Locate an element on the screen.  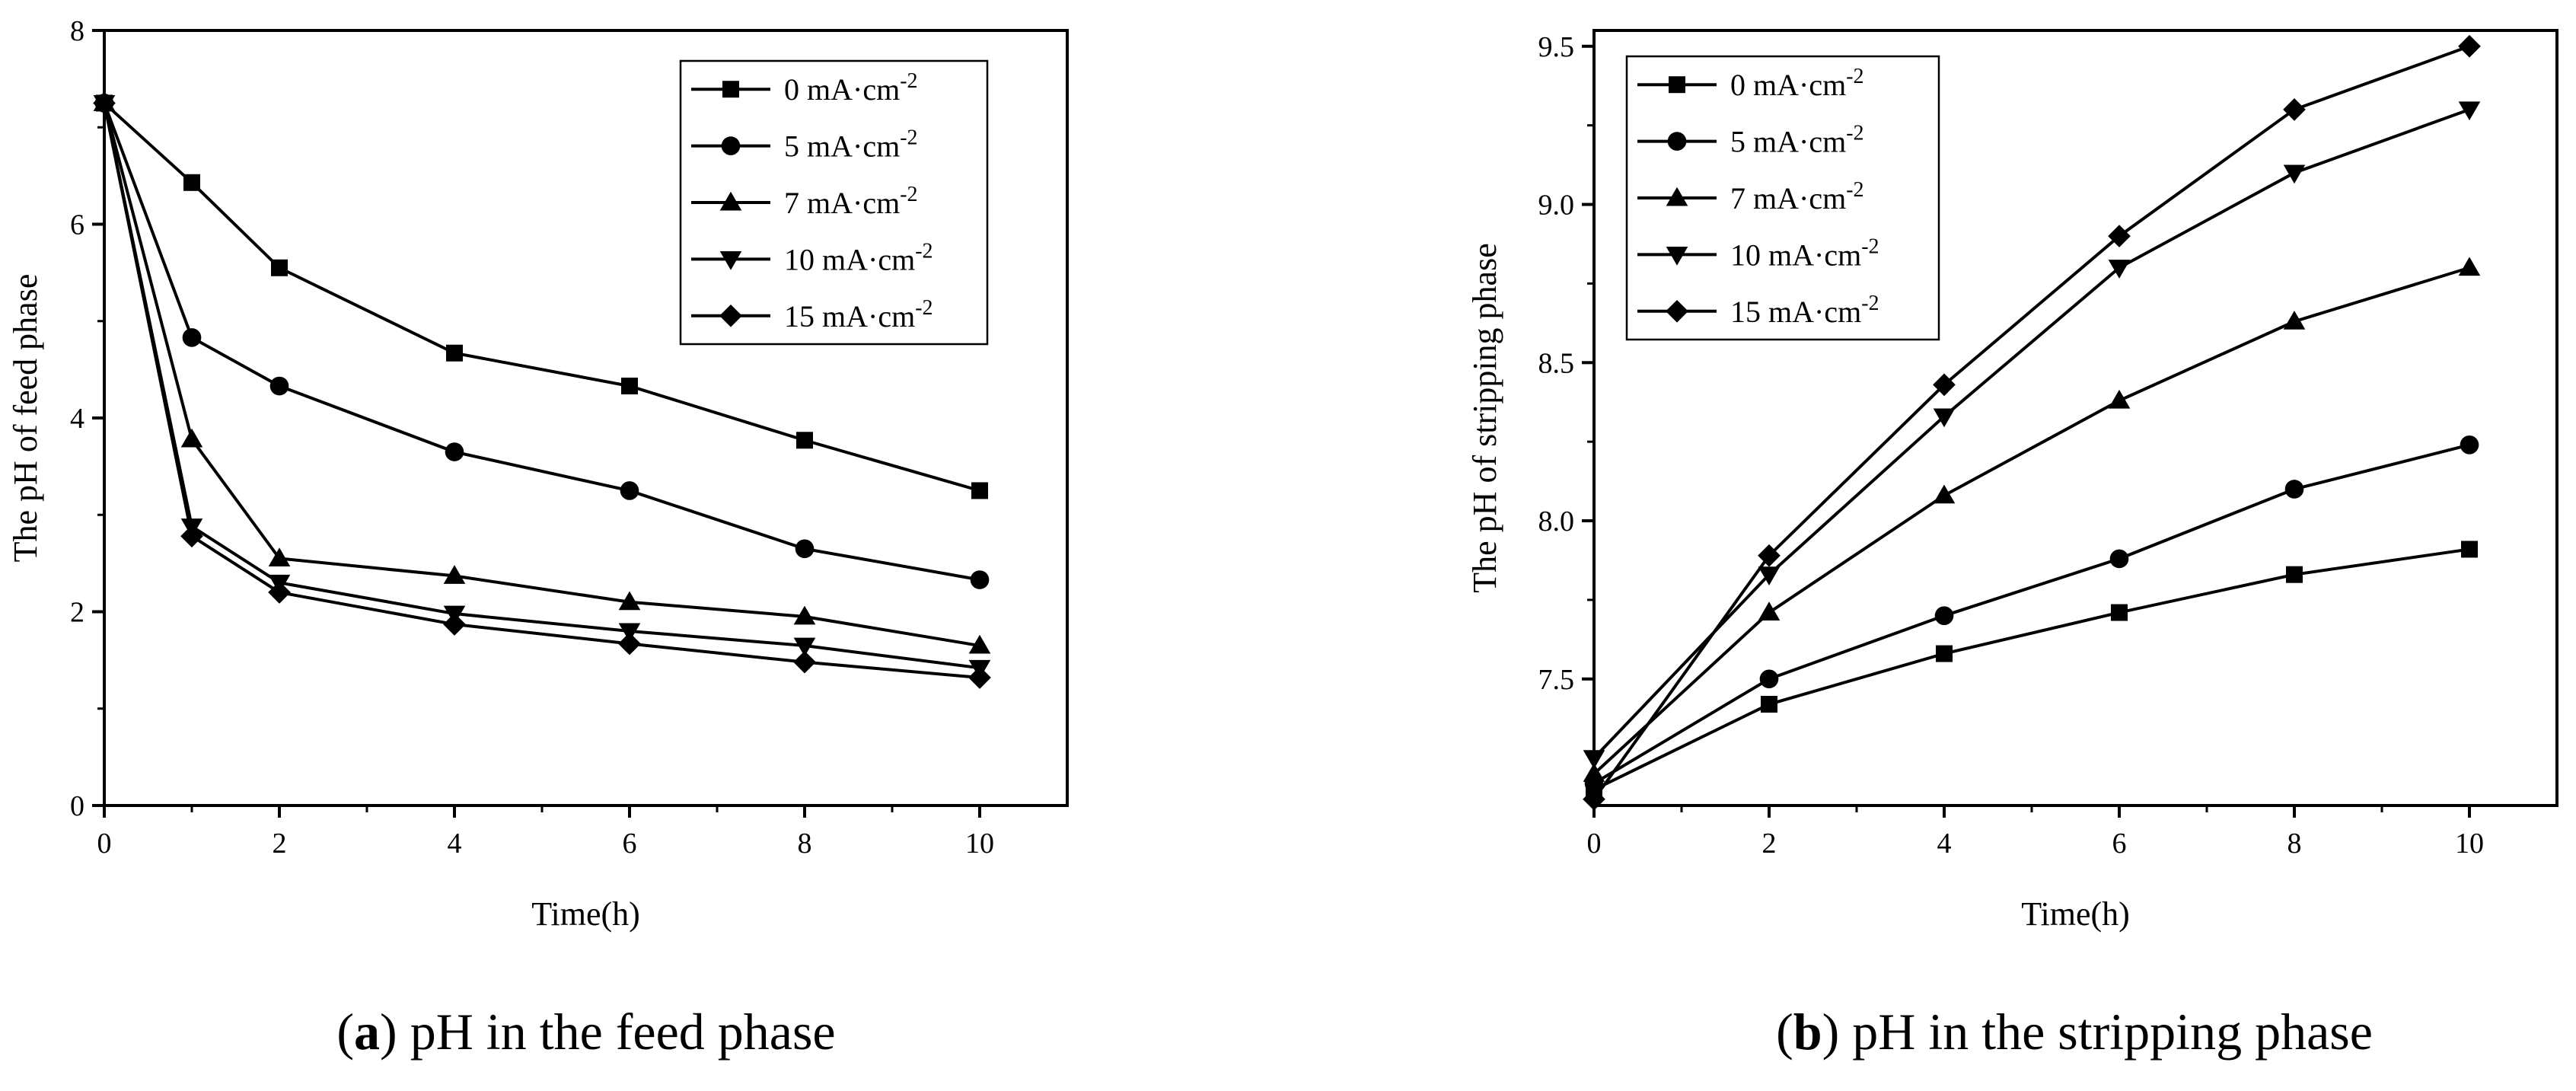
chart-a-legend-label-text: 15 mA·cm is located at coordinates (850, 316).